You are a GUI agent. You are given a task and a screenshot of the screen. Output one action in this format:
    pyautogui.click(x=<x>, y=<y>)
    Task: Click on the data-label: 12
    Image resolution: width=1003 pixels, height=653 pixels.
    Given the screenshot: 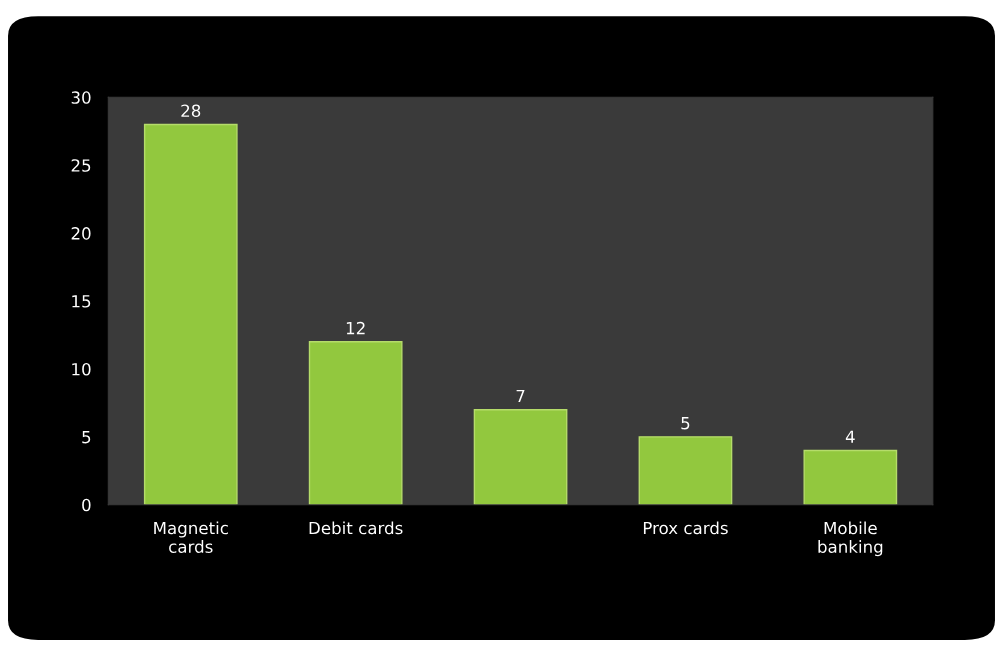 What is the action you would take?
    pyautogui.click(x=355, y=328)
    